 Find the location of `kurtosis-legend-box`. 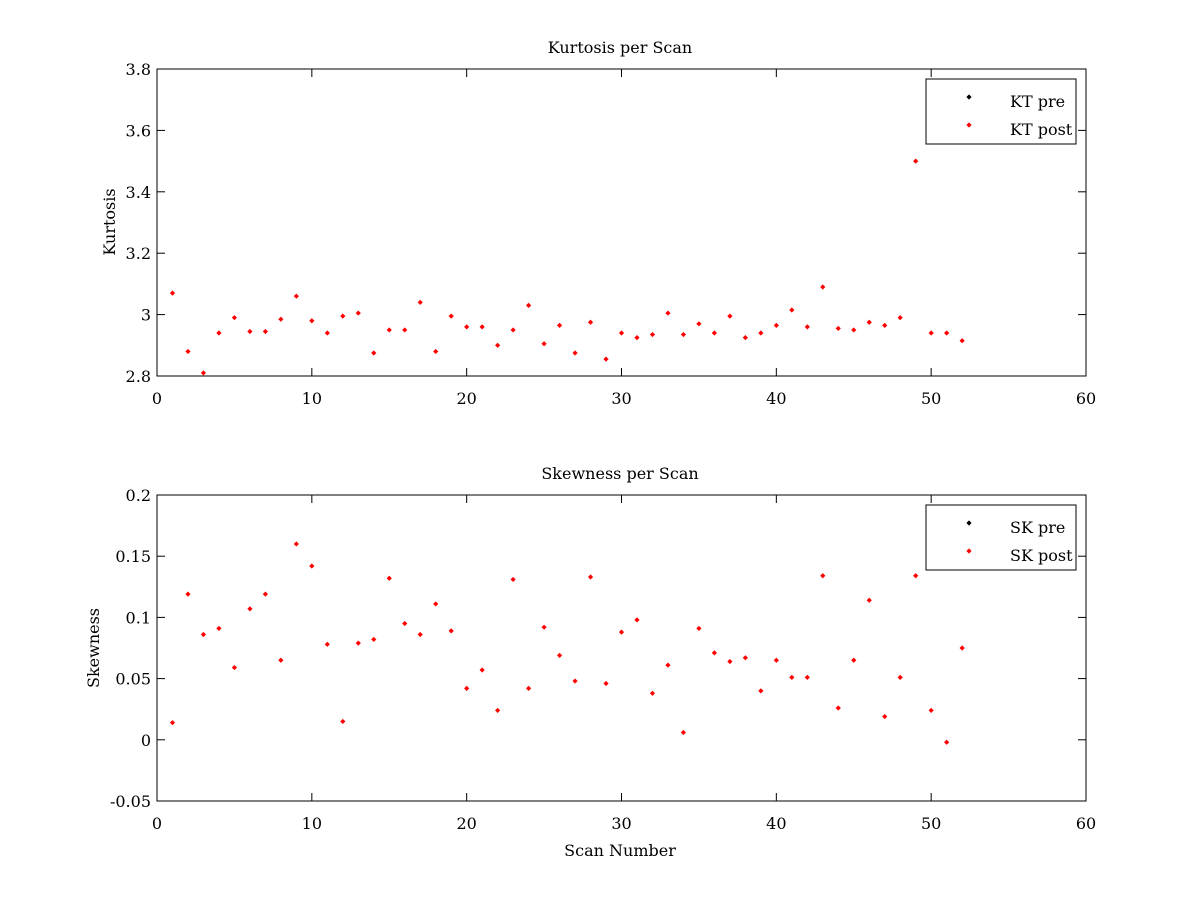

kurtosis-legend-box is located at coordinates (1001, 111).